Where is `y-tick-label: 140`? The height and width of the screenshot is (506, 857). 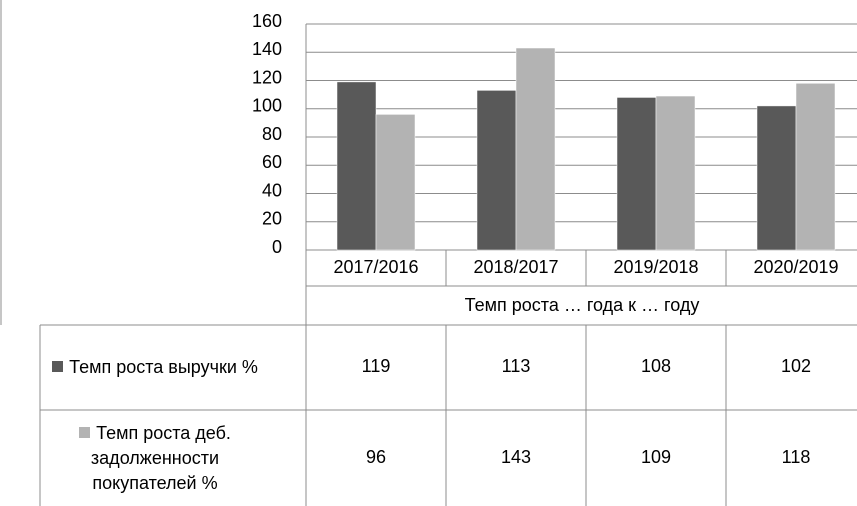 y-tick-label: 140 is located at coordinates (267, 49).